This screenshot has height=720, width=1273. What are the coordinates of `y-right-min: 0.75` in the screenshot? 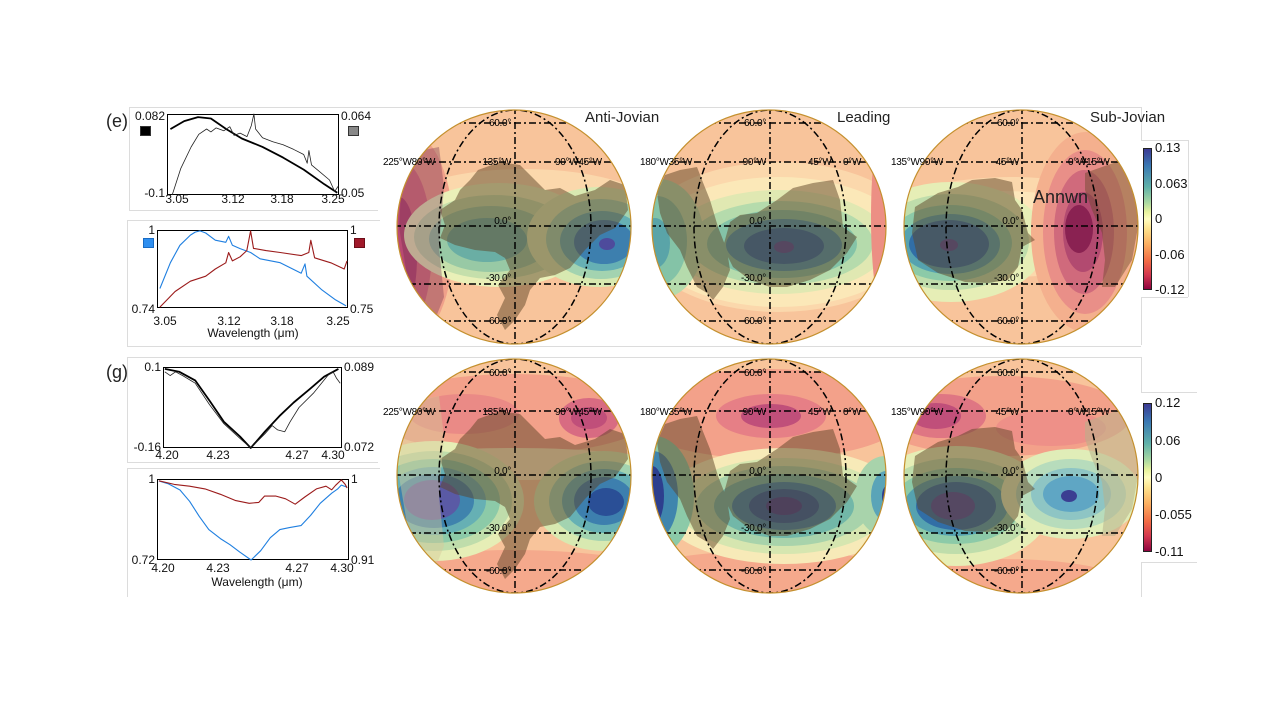 It's located at (362, 309).